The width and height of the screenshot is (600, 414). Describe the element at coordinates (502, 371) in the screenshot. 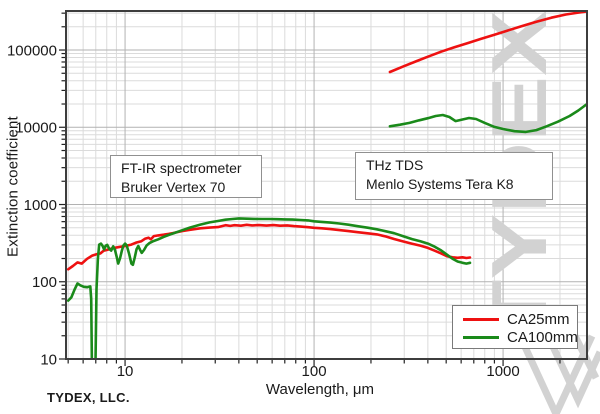

I see `x-tick-label: 1000` at that location.